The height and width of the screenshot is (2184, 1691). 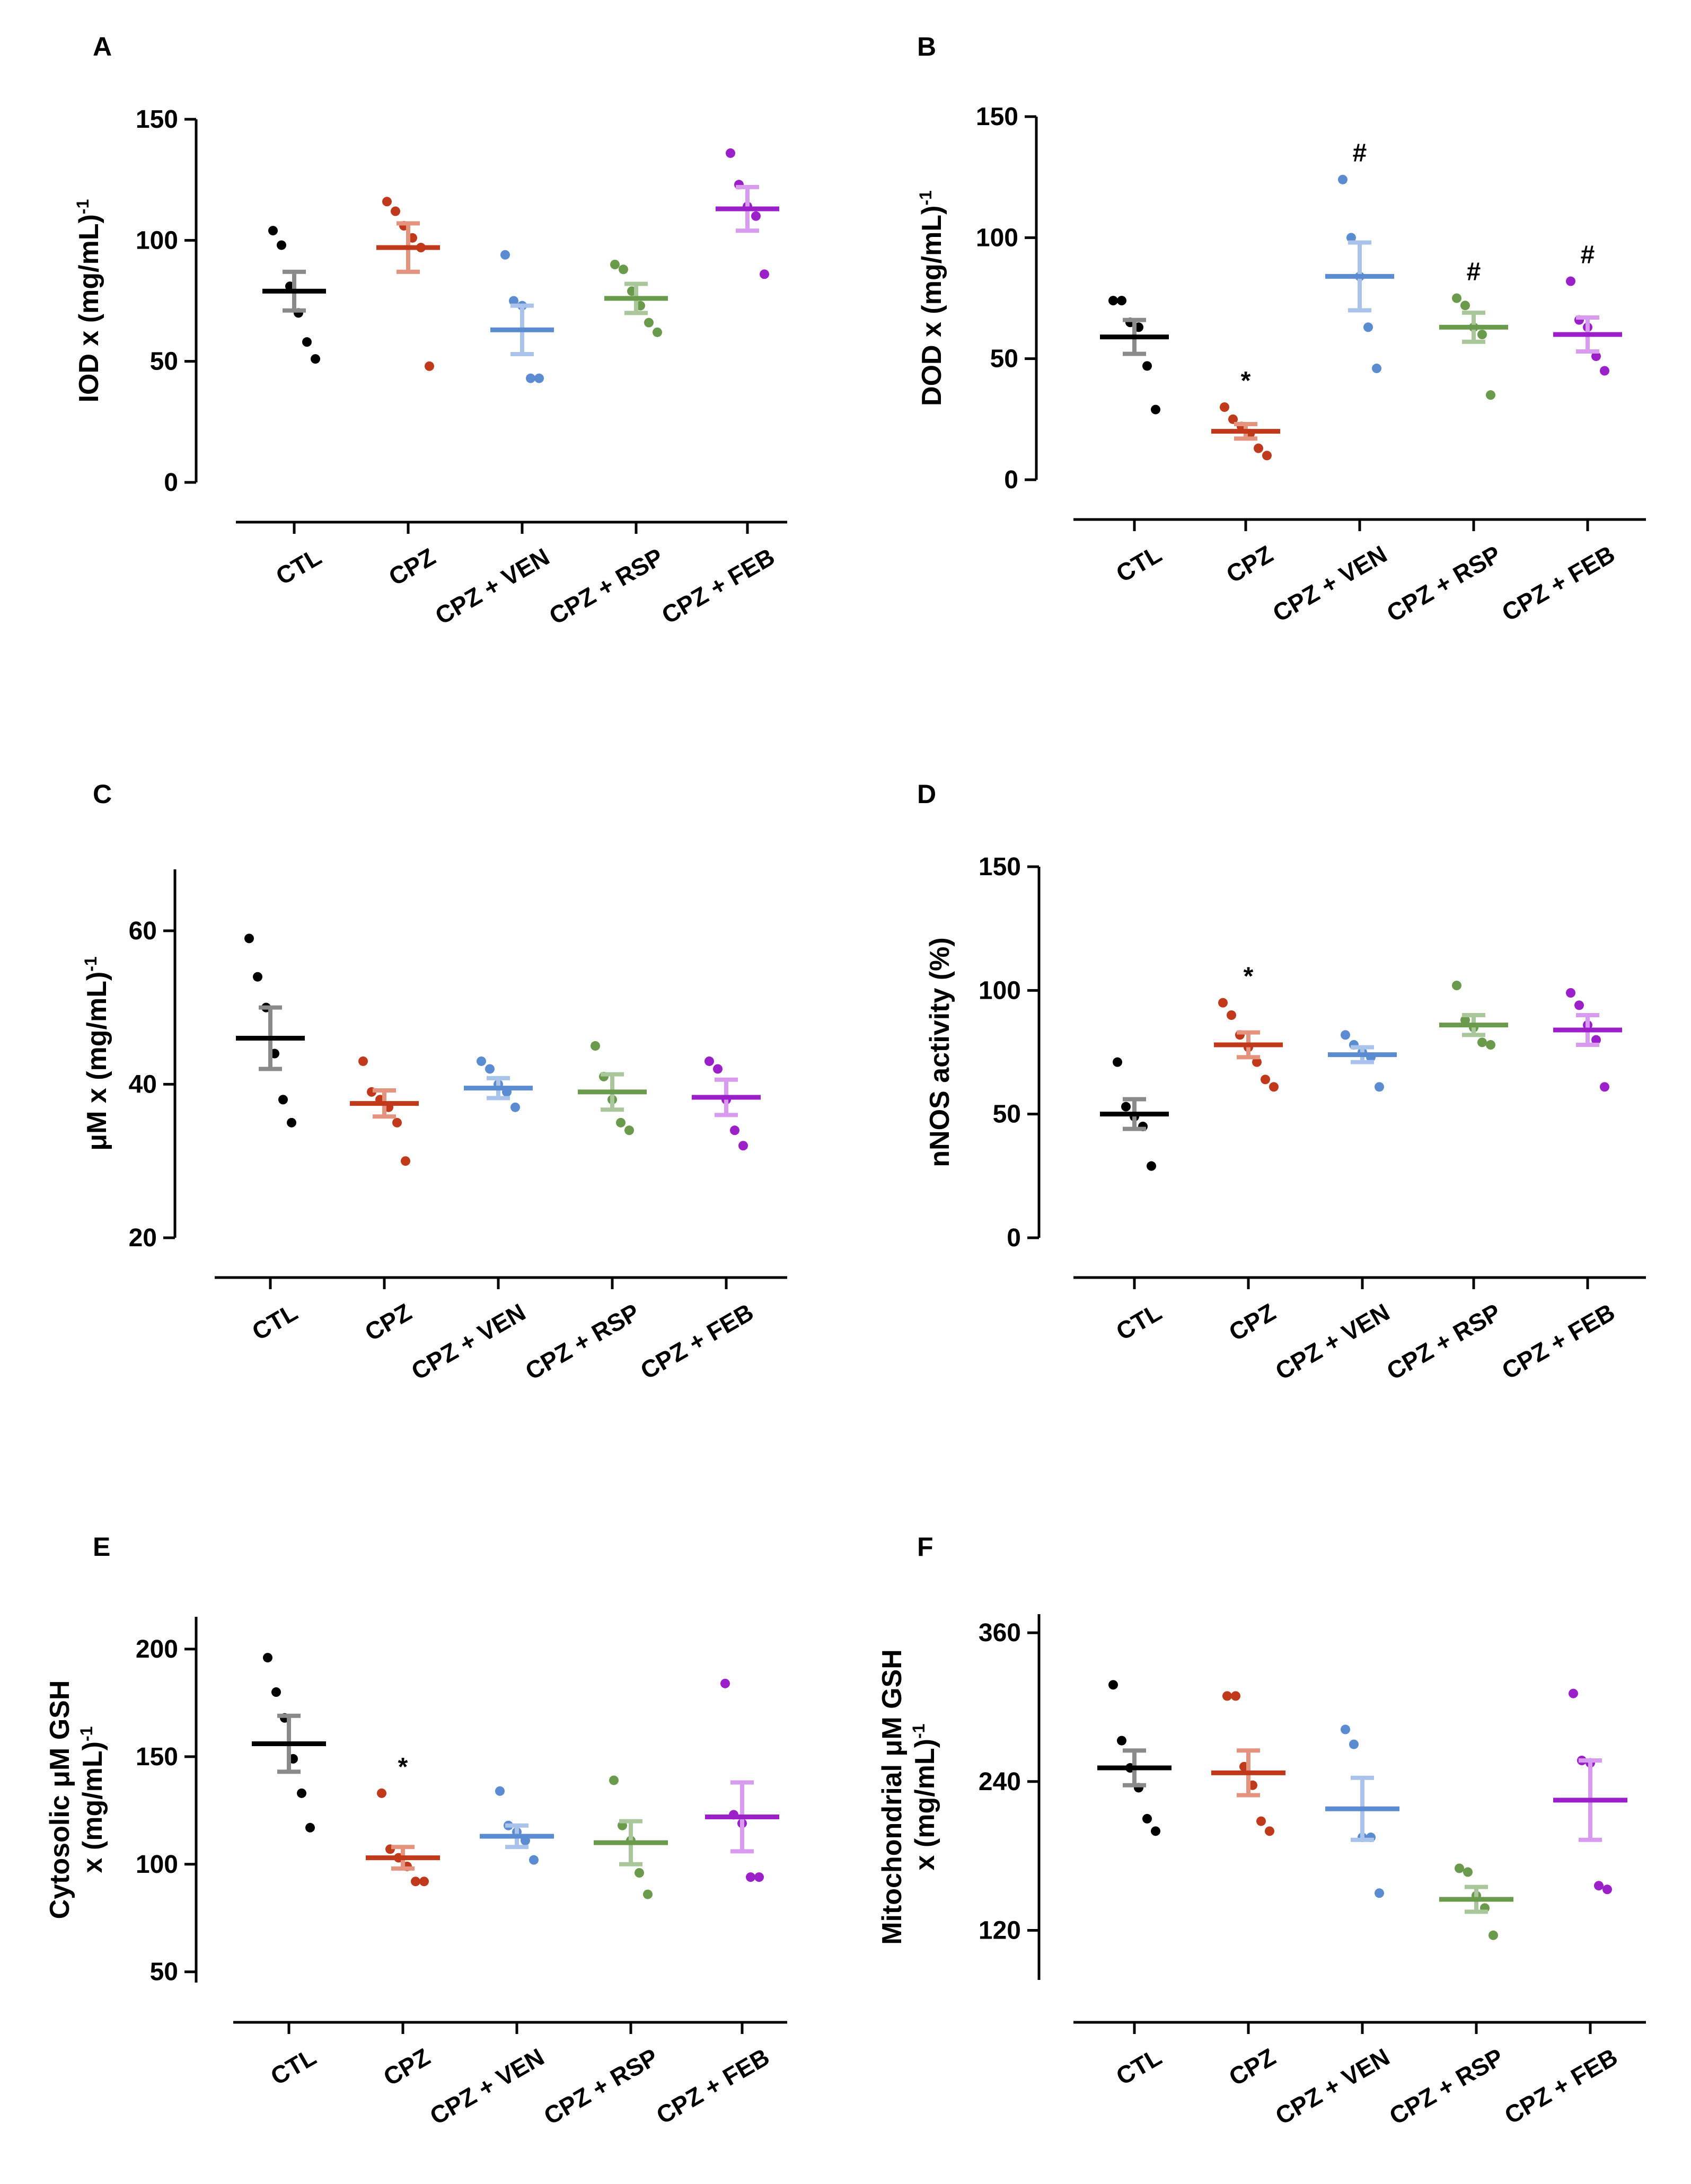 I want to click on y-tick-label: 40, so click(x=143, y=1084).